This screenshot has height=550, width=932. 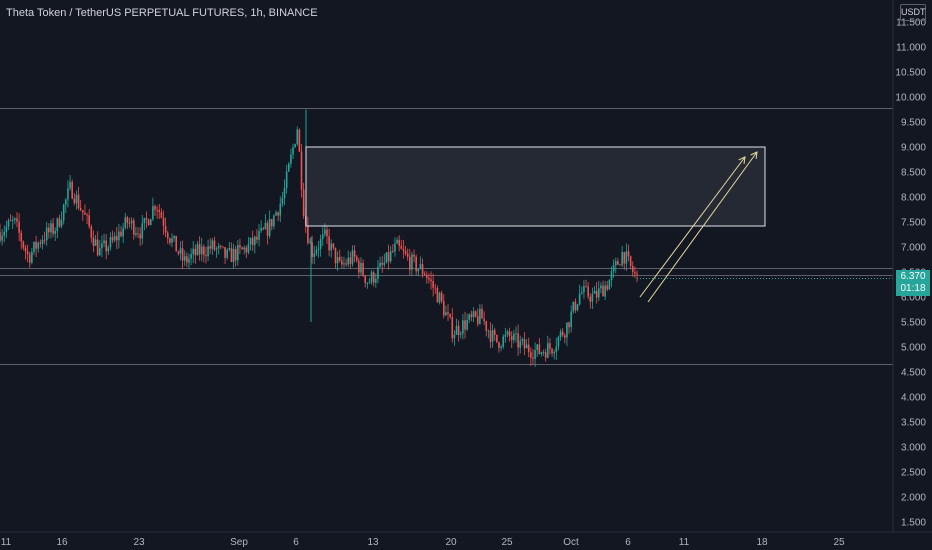 I want to click on time-tick-label: 6, so click(x=296, y=542).